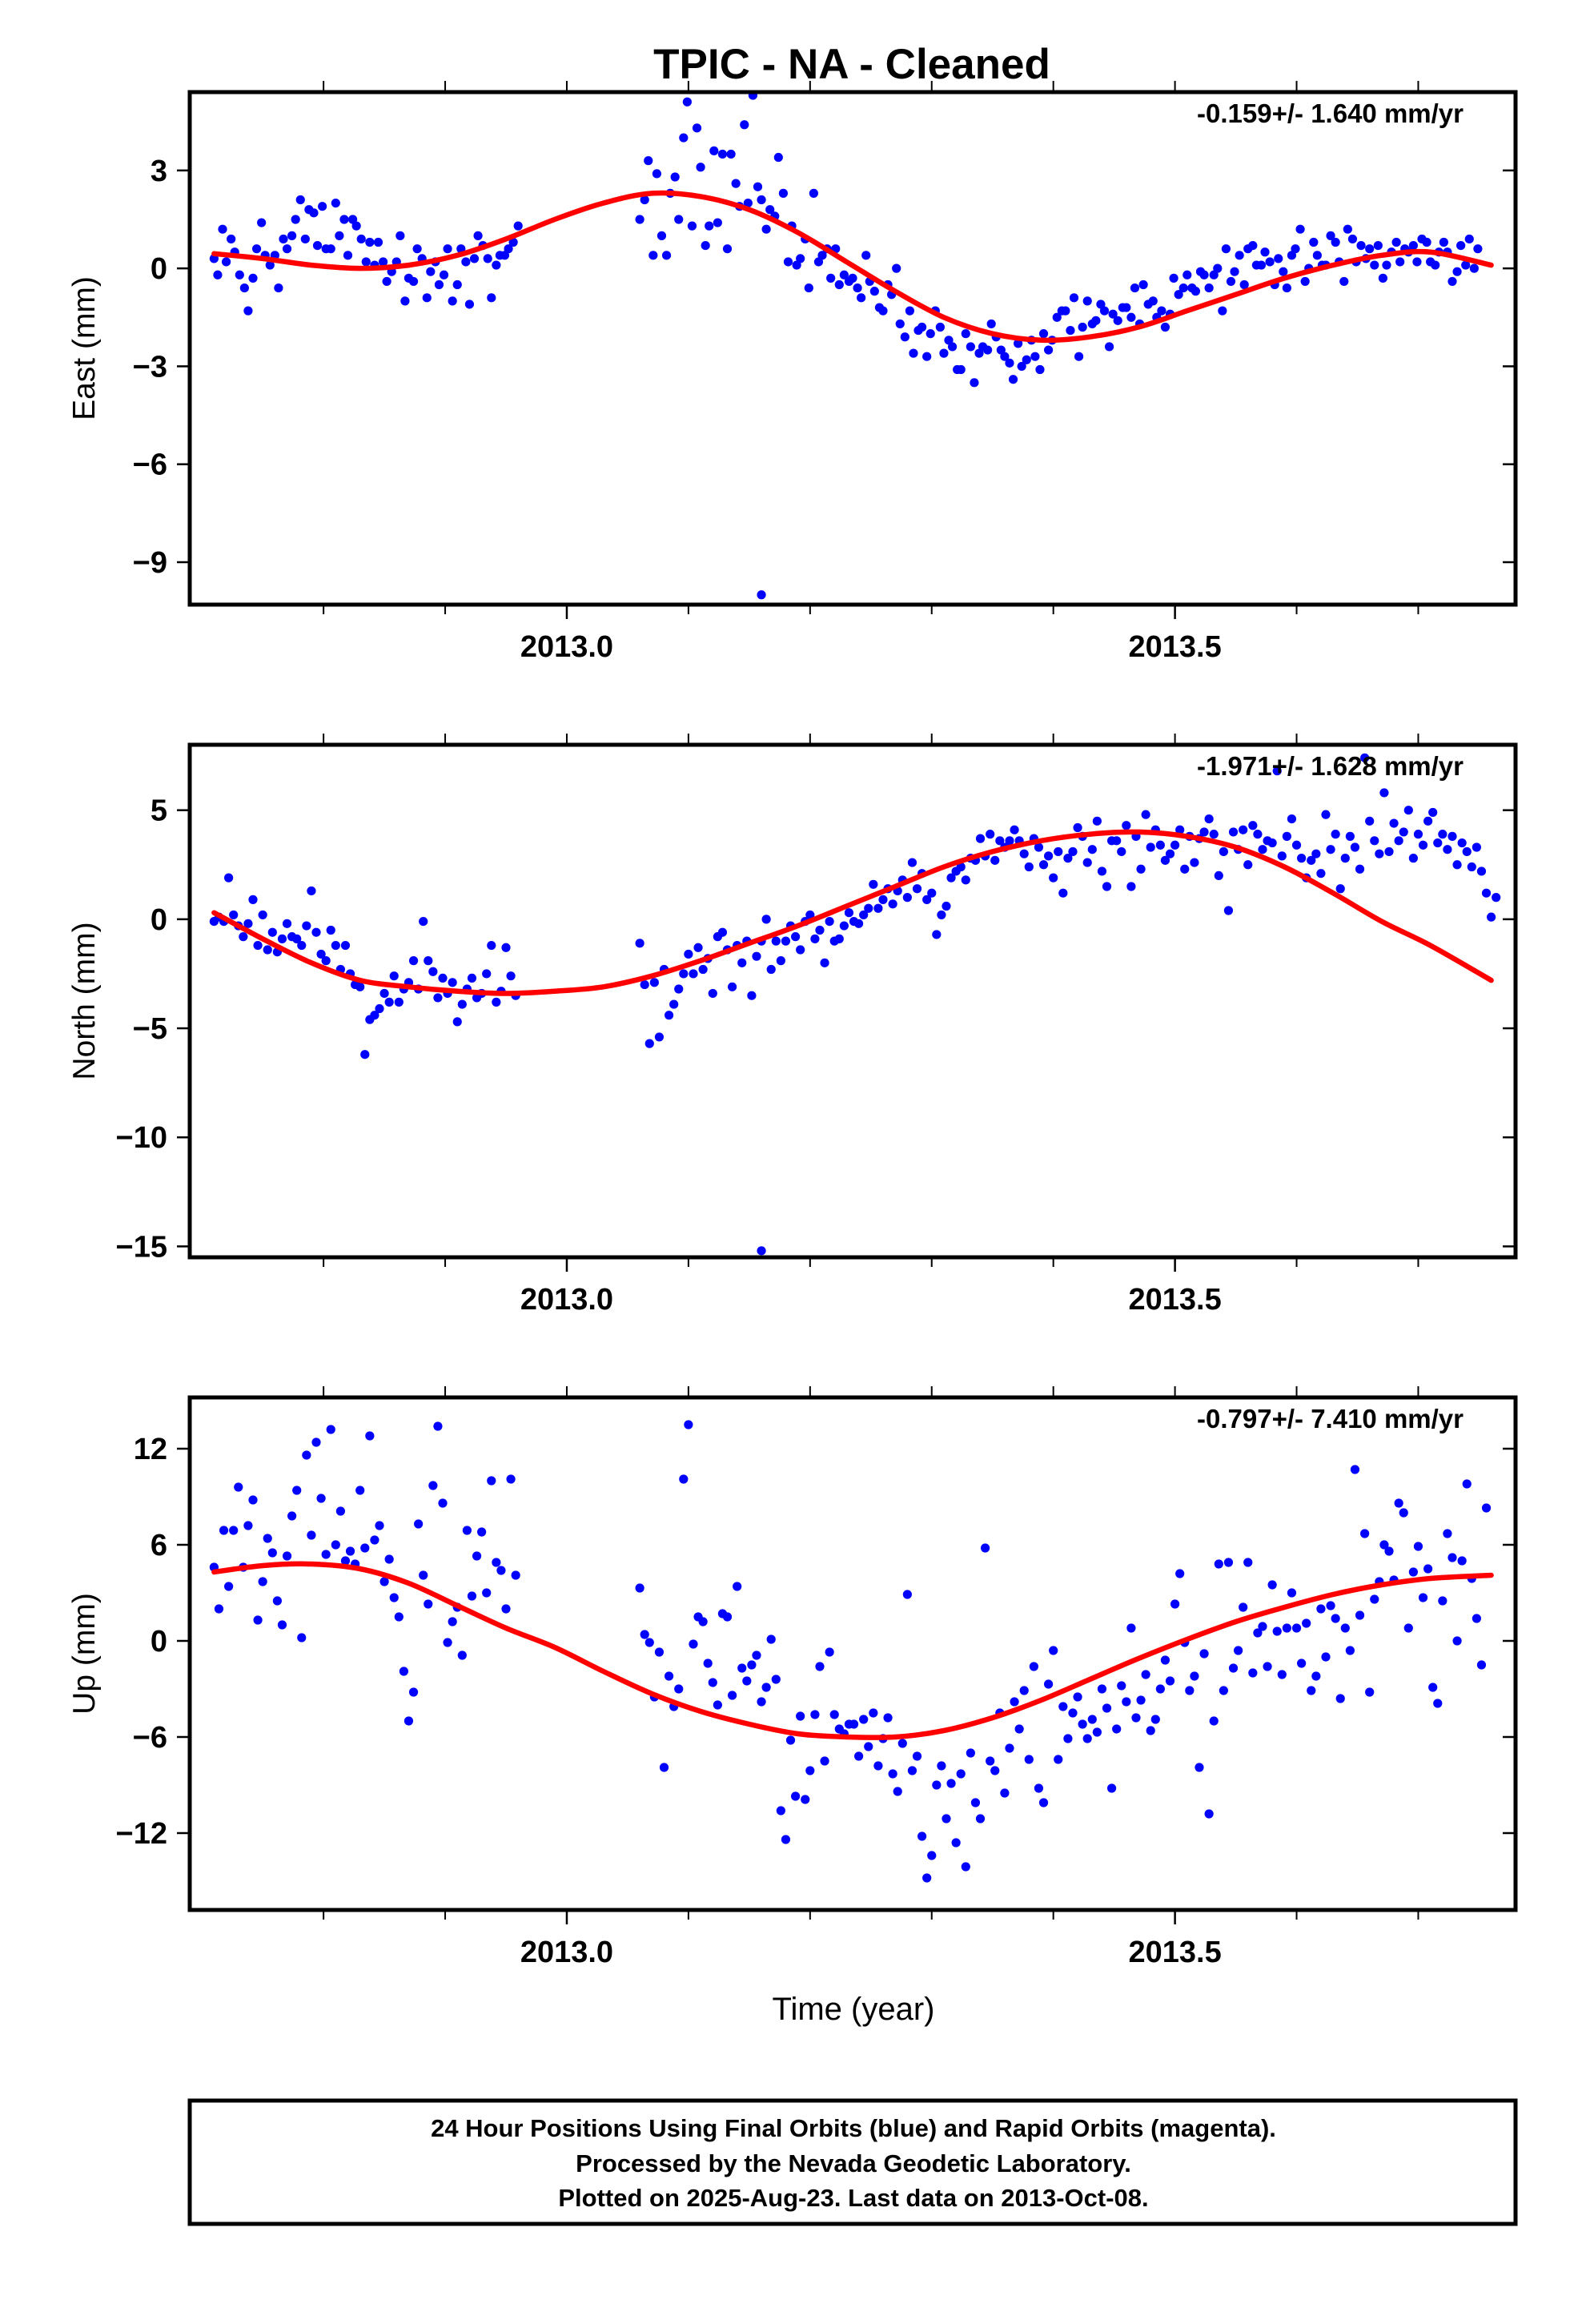  I want to click on y-tick-label: 12, so click(151, 1449).